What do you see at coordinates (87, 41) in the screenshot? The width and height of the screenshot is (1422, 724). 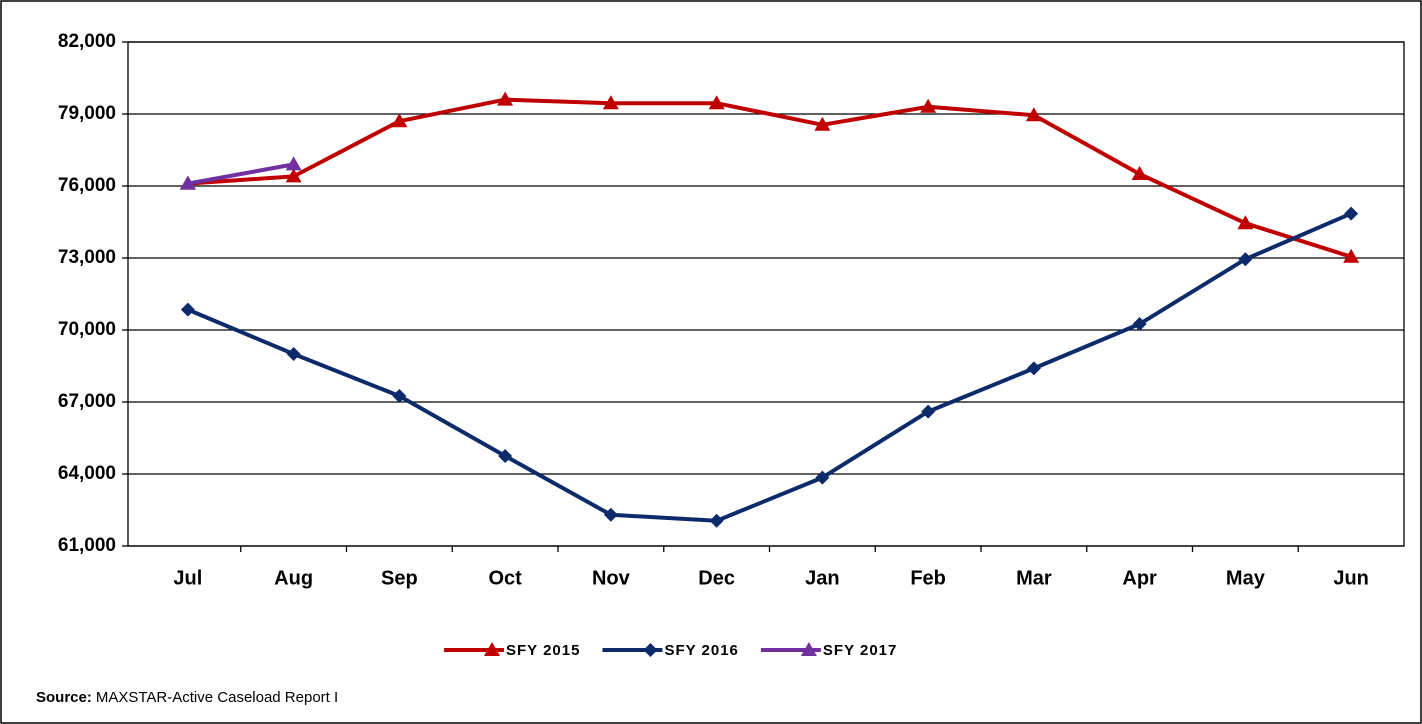 I see `y-tick-label: 82,000` at bounding box center [87, 41].